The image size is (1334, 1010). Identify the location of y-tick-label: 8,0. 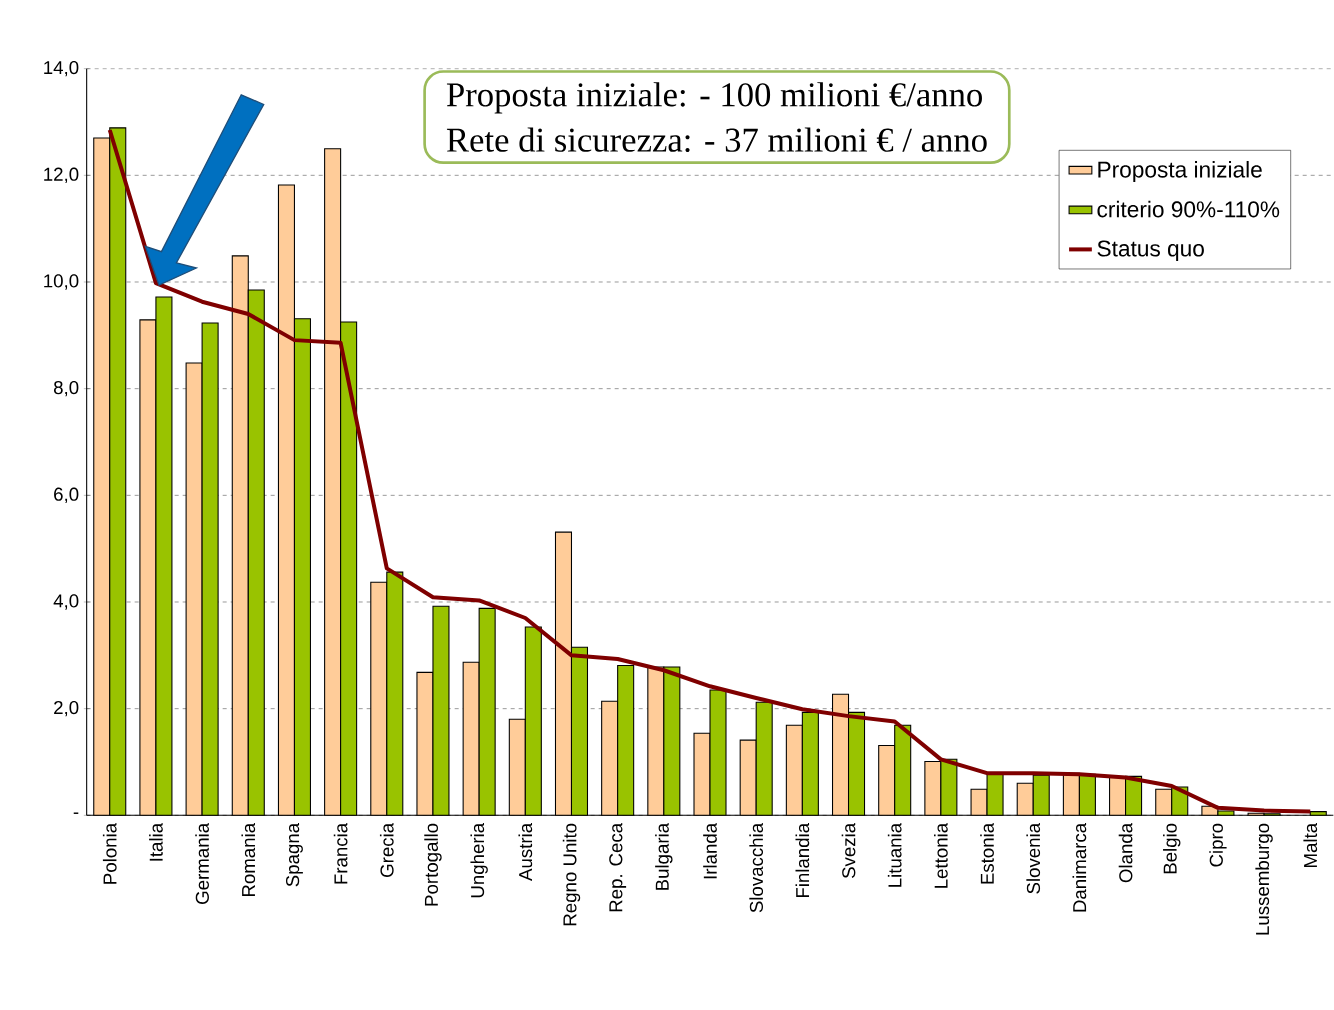
(66, 388).